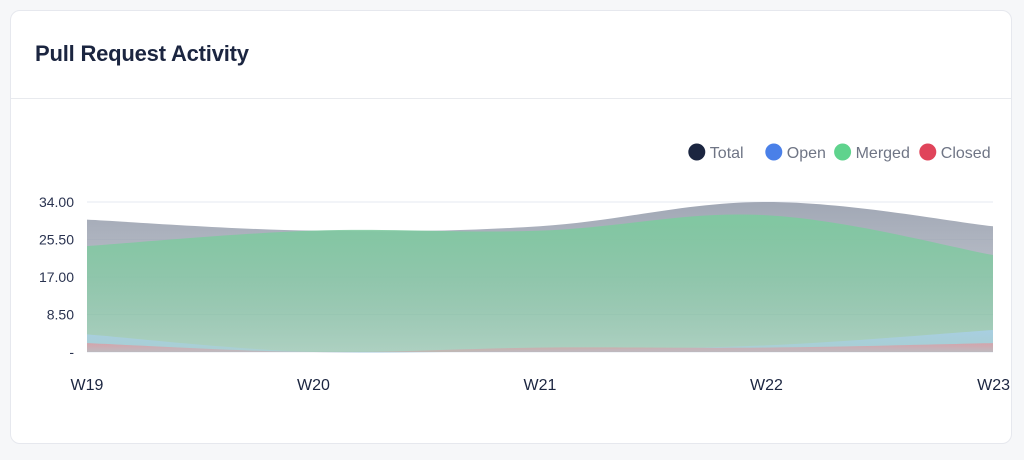 The width and height of the screenshot is (1024, 460). Describe the element at coordinates (727, 153) in the screenshot. I see `legend-label: Total` at that location.